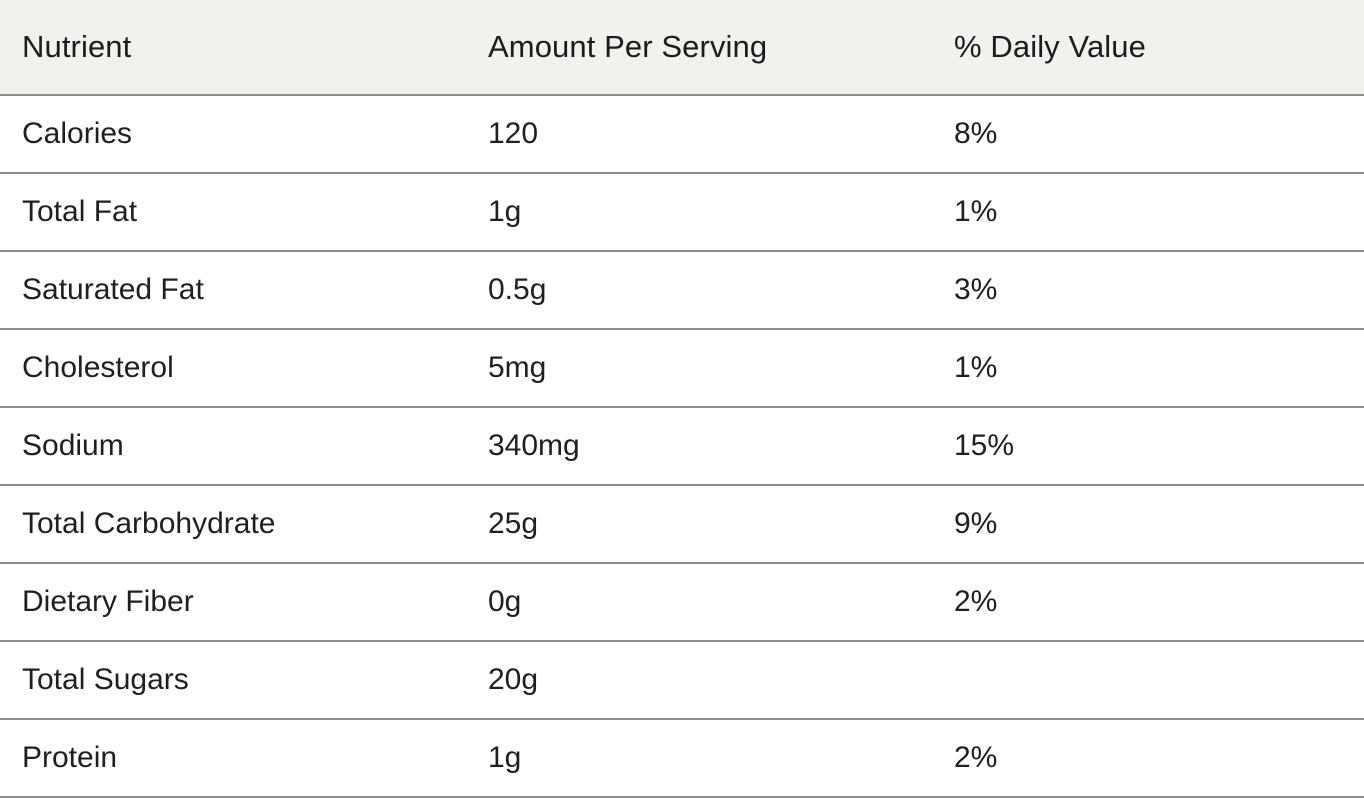 This screenshot has width=1364, height=798. What do you see at coordinates (233, 602) in the screenshot?
I see `nutrient-cell: Dietary Fiber` at bounding box center [233, 602].